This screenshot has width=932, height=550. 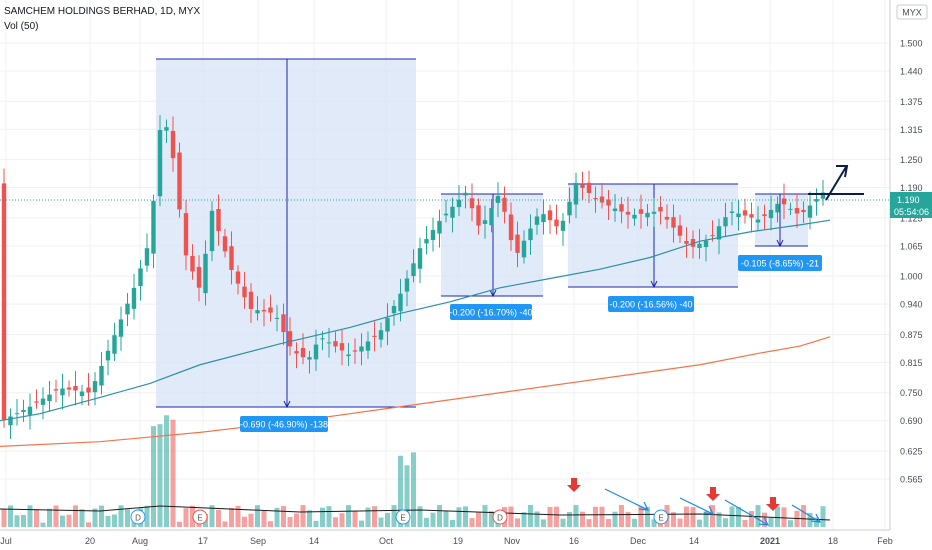 I want to click on price-tick-label: 1.315, so click(x=911, y=130).